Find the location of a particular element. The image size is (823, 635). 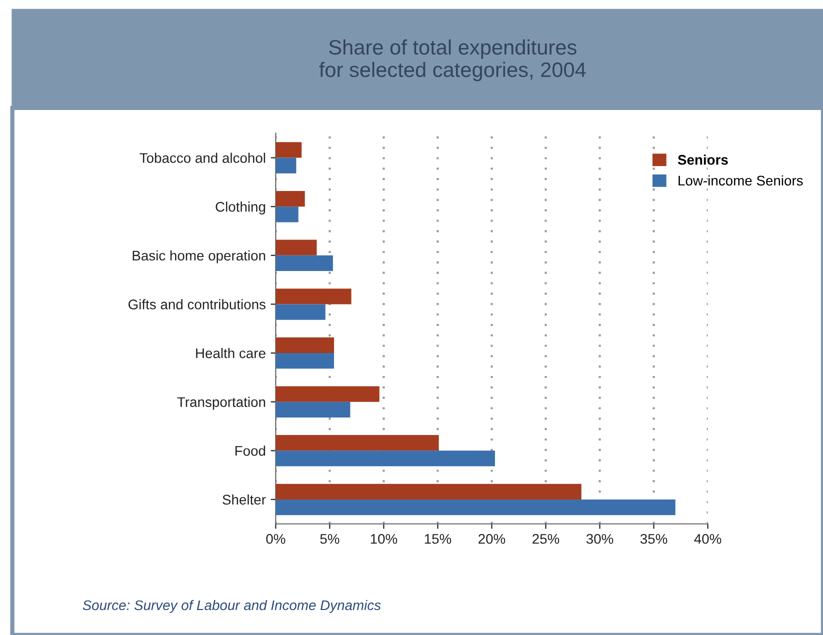

x-tick-label: 0% is located at coordinates (276, 539).